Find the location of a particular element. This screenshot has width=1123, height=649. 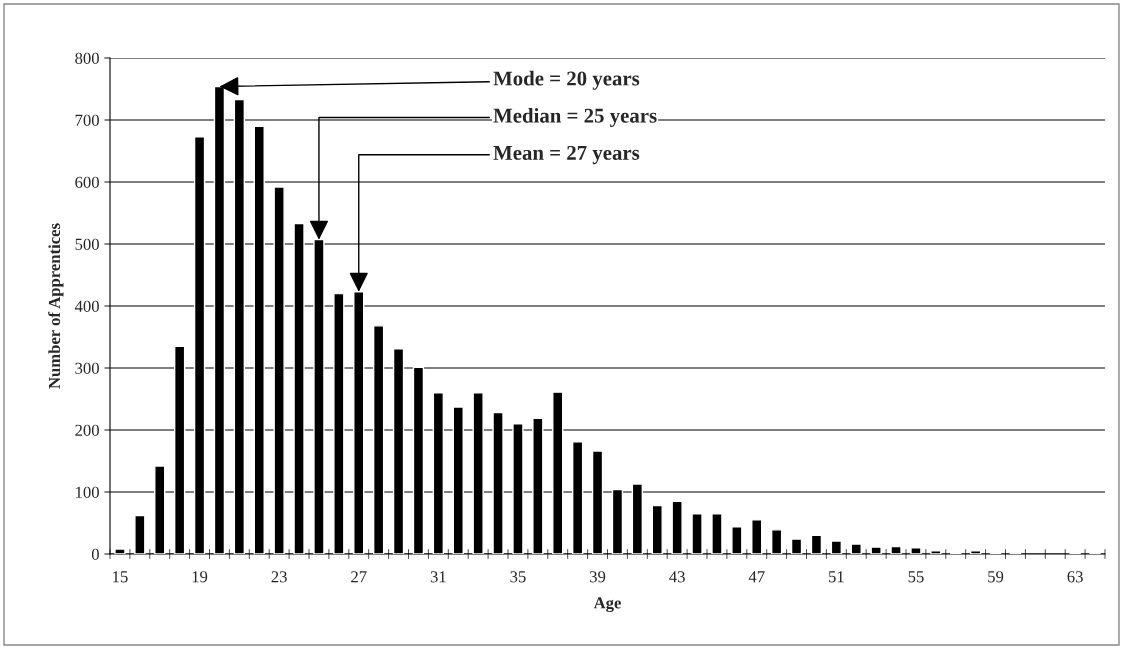

y-tick-label: 400 is located at coordinates (86, 306).